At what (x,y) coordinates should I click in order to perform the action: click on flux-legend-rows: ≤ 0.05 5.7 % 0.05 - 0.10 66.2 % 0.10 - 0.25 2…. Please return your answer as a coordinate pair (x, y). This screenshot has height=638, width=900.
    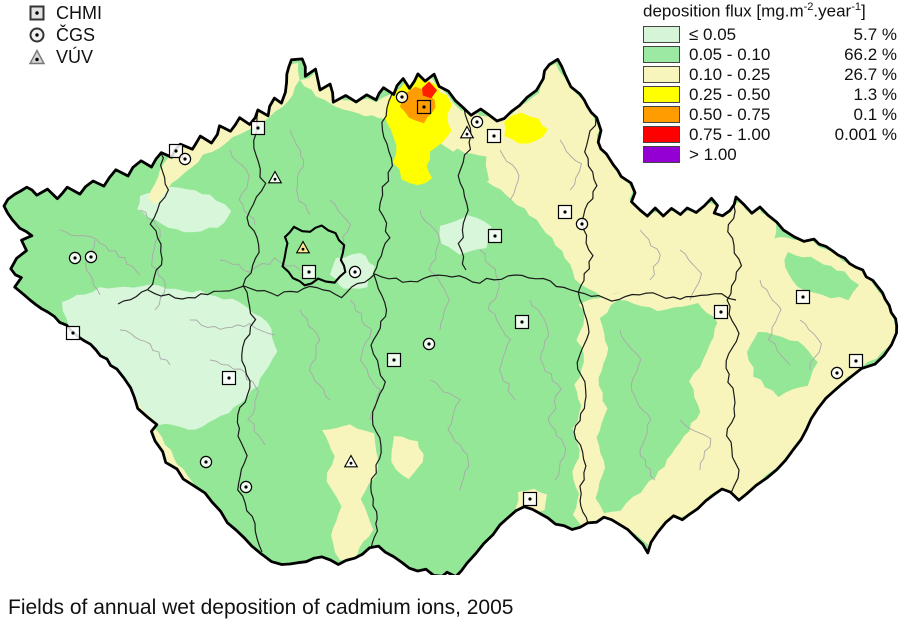
    Looking at the image, I should click on (770, 95).